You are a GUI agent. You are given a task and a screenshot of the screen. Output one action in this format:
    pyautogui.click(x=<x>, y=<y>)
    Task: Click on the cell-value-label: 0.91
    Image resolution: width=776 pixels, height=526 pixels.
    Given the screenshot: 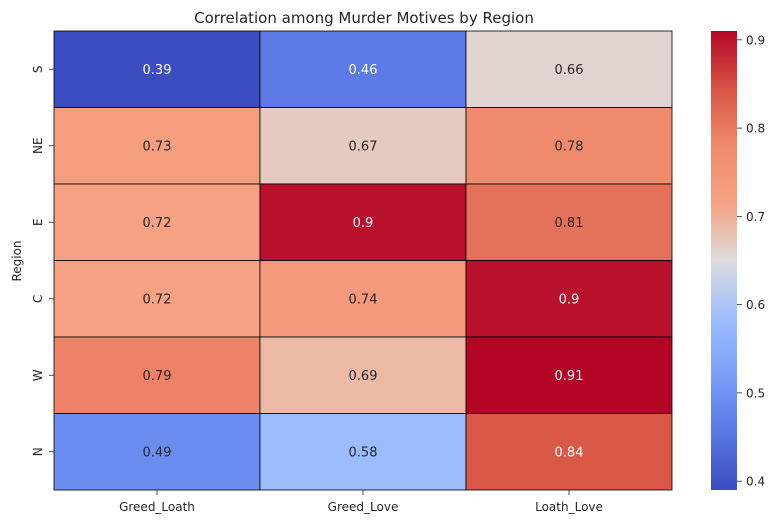 What is the action you would take?
    pyautogui.click(x=569, y=376)
    